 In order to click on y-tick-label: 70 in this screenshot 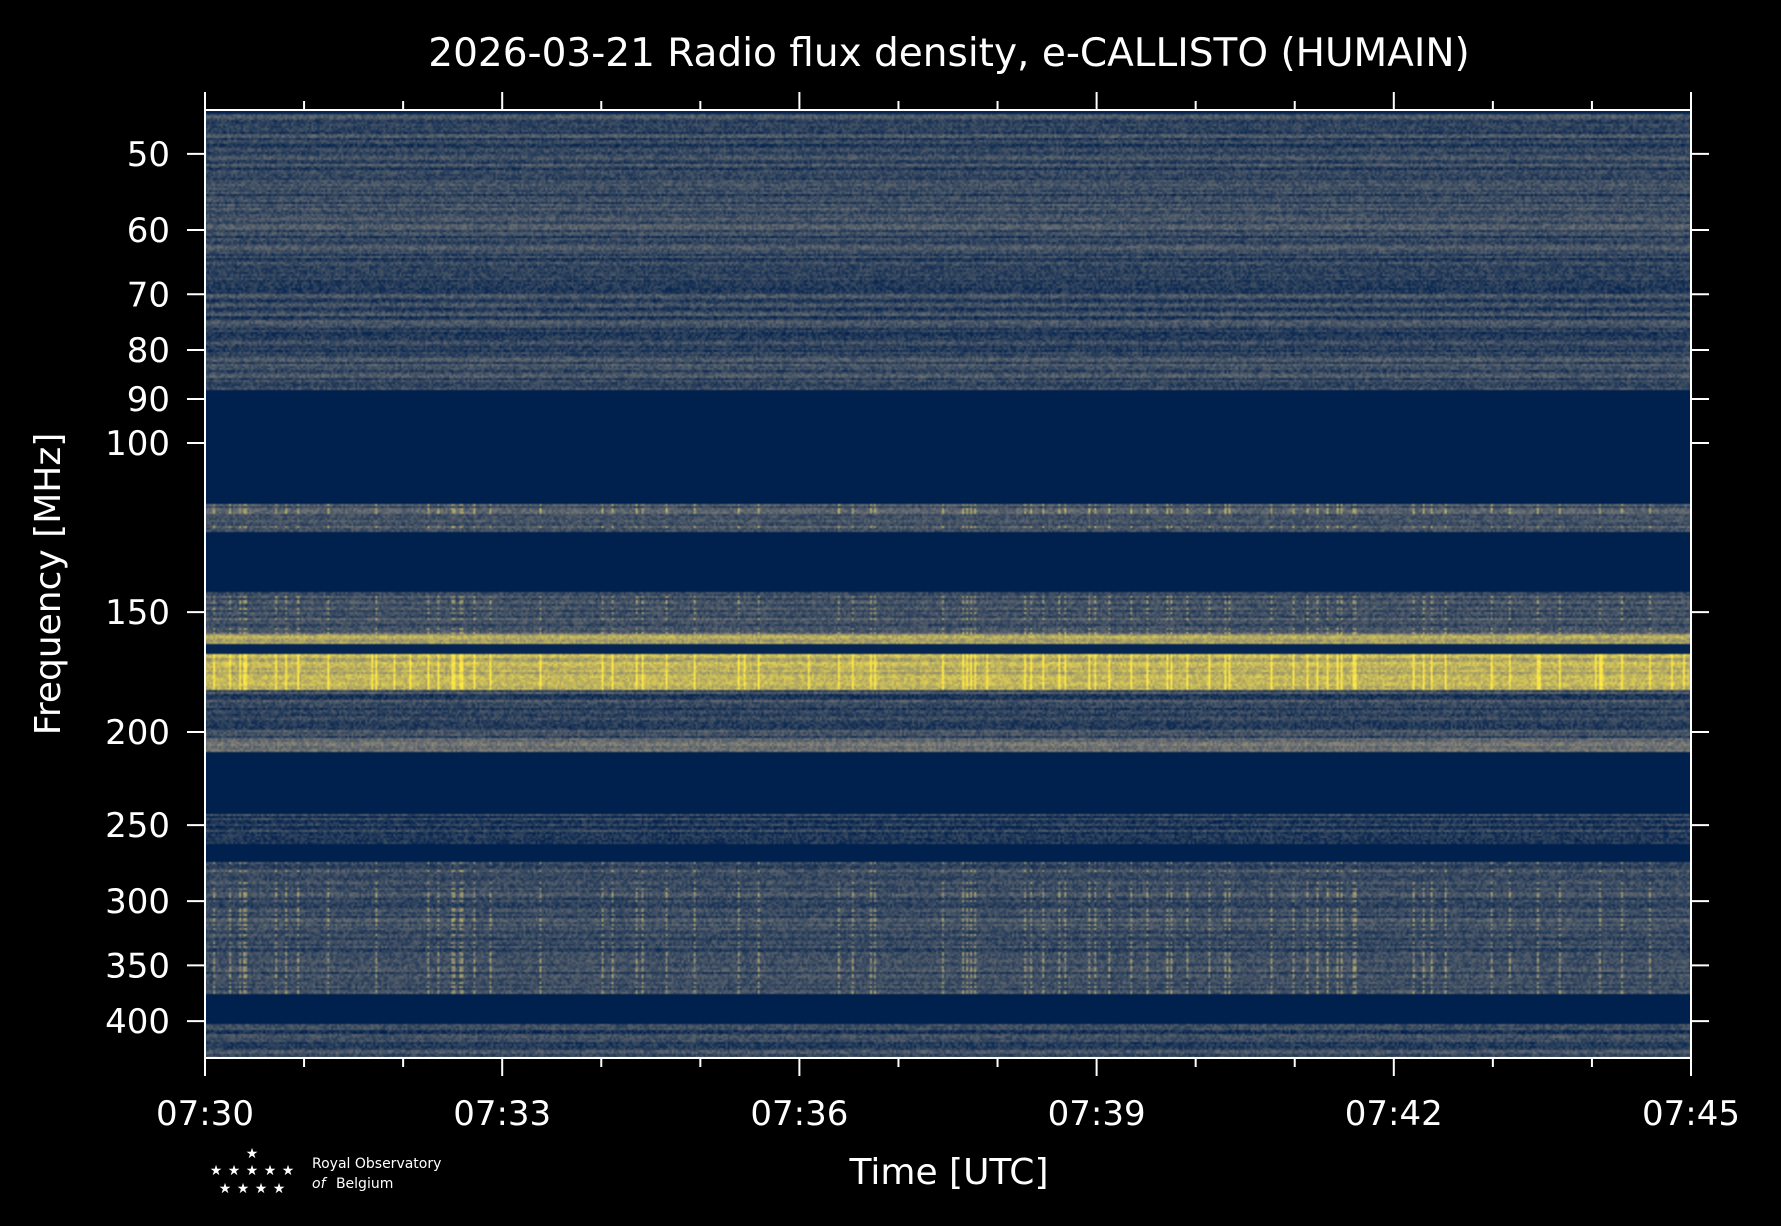, I will do `click(148, 295)`.